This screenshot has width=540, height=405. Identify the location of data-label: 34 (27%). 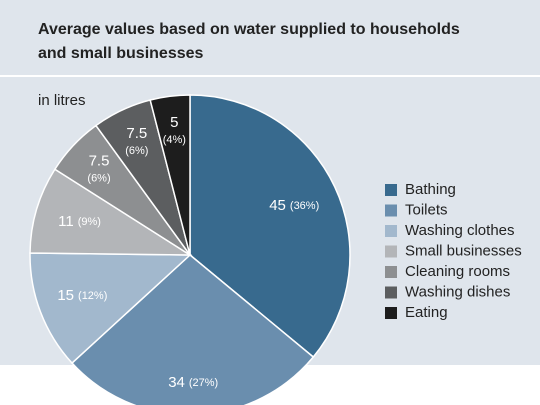
(193, 382).